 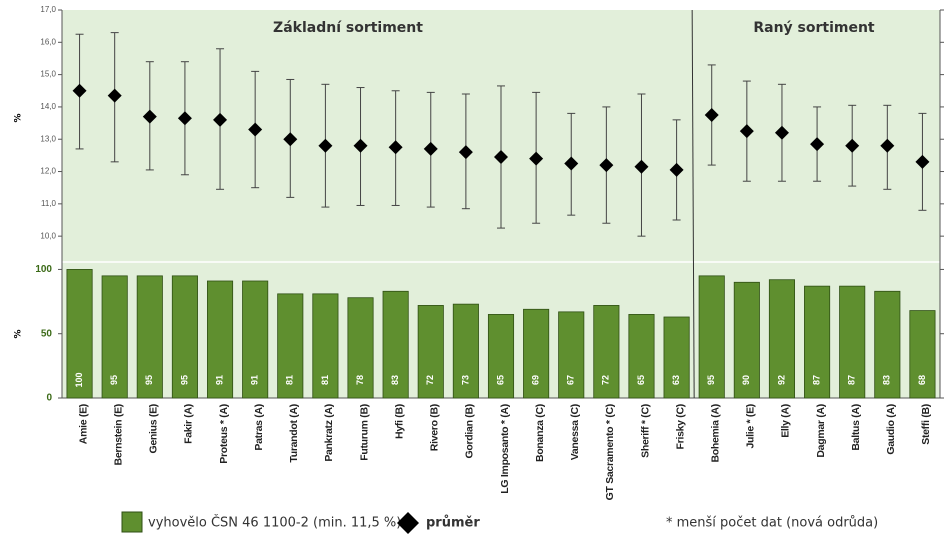 I want to click on x-tick-label: Patras (A), so click(x=259, y=427).